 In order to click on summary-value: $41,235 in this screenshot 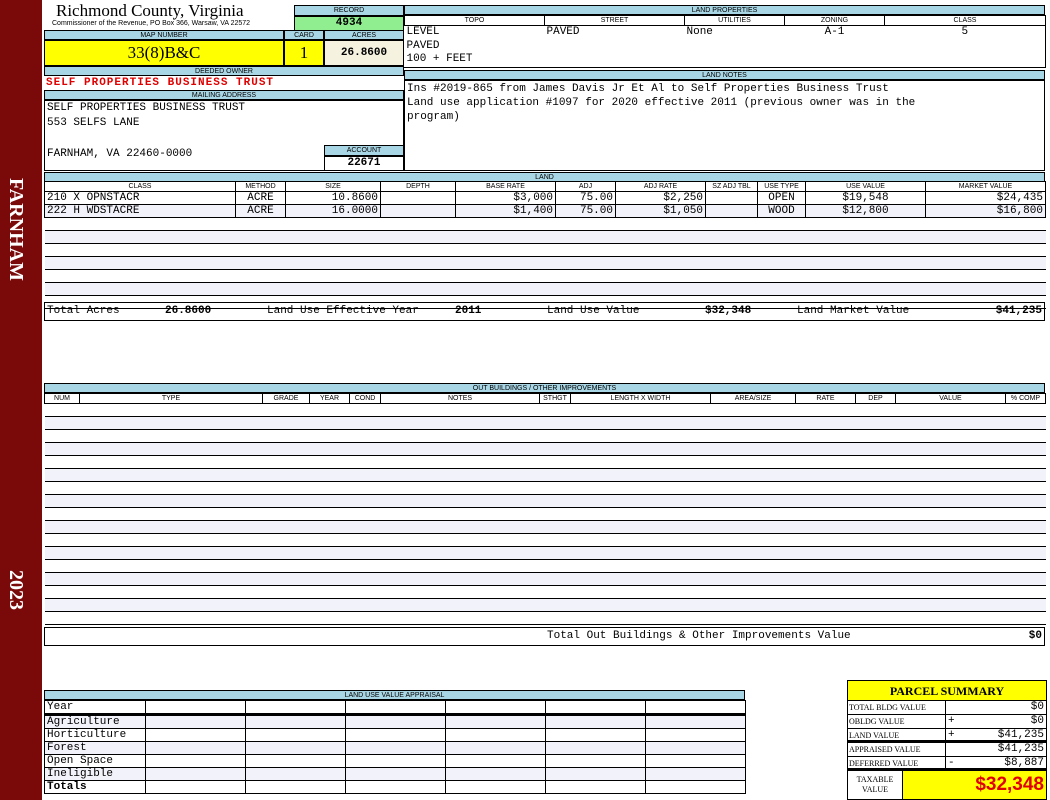, I will do `click(1020, 749)`.